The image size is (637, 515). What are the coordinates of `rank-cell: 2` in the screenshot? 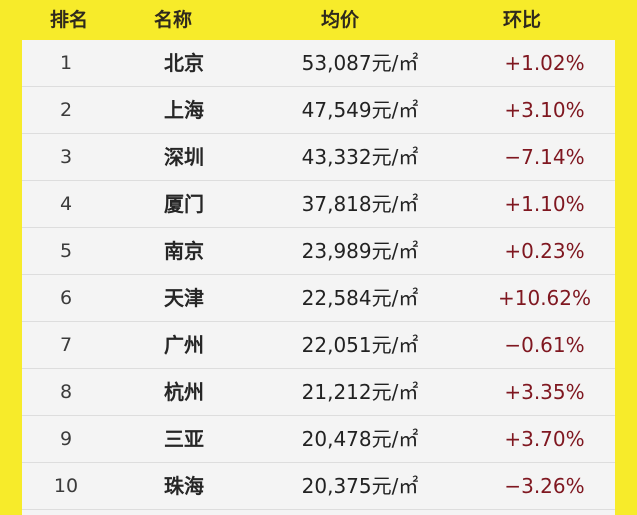 It's located at (66, 110).